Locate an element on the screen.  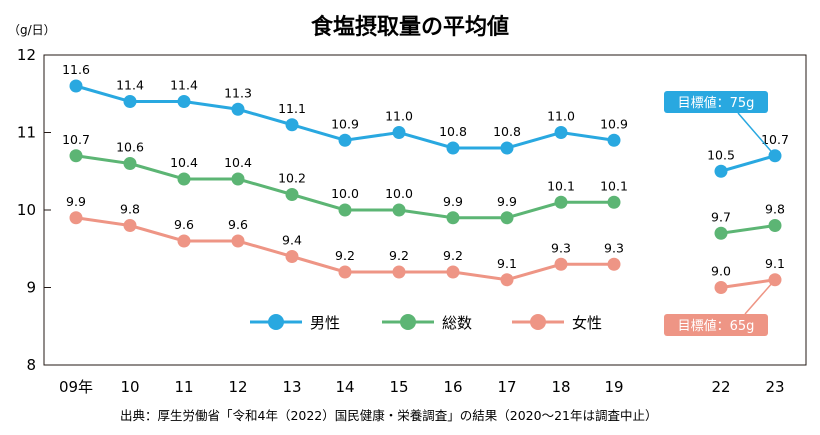
target-callout-box is located at coordinates (716, 102).